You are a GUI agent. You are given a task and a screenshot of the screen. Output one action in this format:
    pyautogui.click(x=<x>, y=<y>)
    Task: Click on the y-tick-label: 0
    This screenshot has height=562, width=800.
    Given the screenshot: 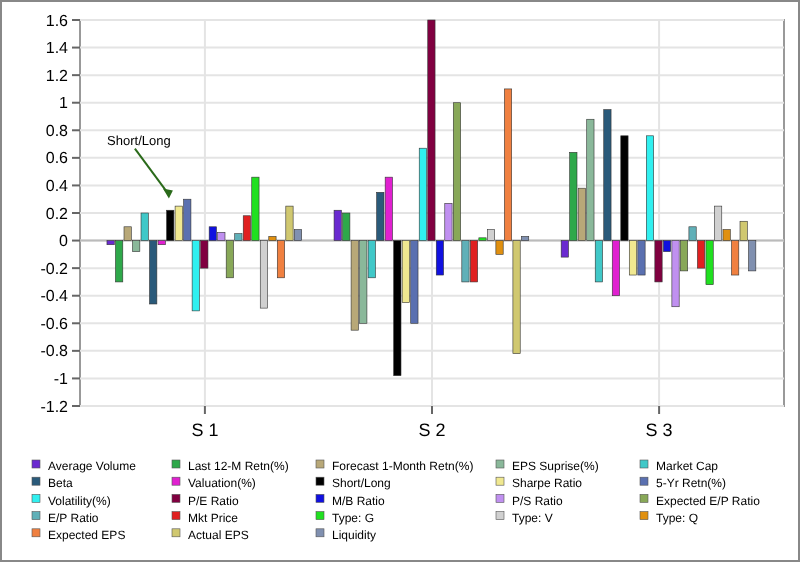 What is the action you would take?
    pyautogui.click(x=64, y=241)
    